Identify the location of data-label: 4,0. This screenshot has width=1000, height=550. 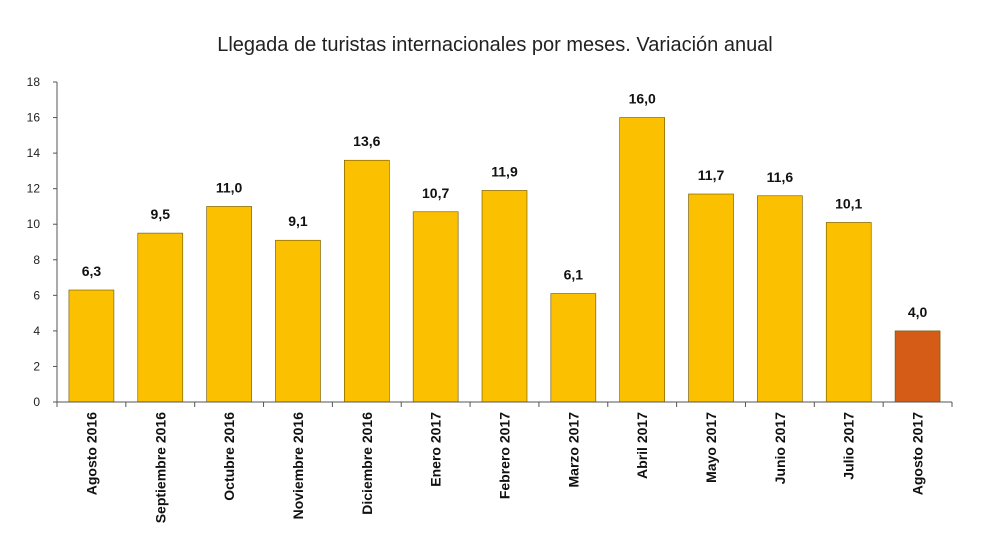
(918, 312).